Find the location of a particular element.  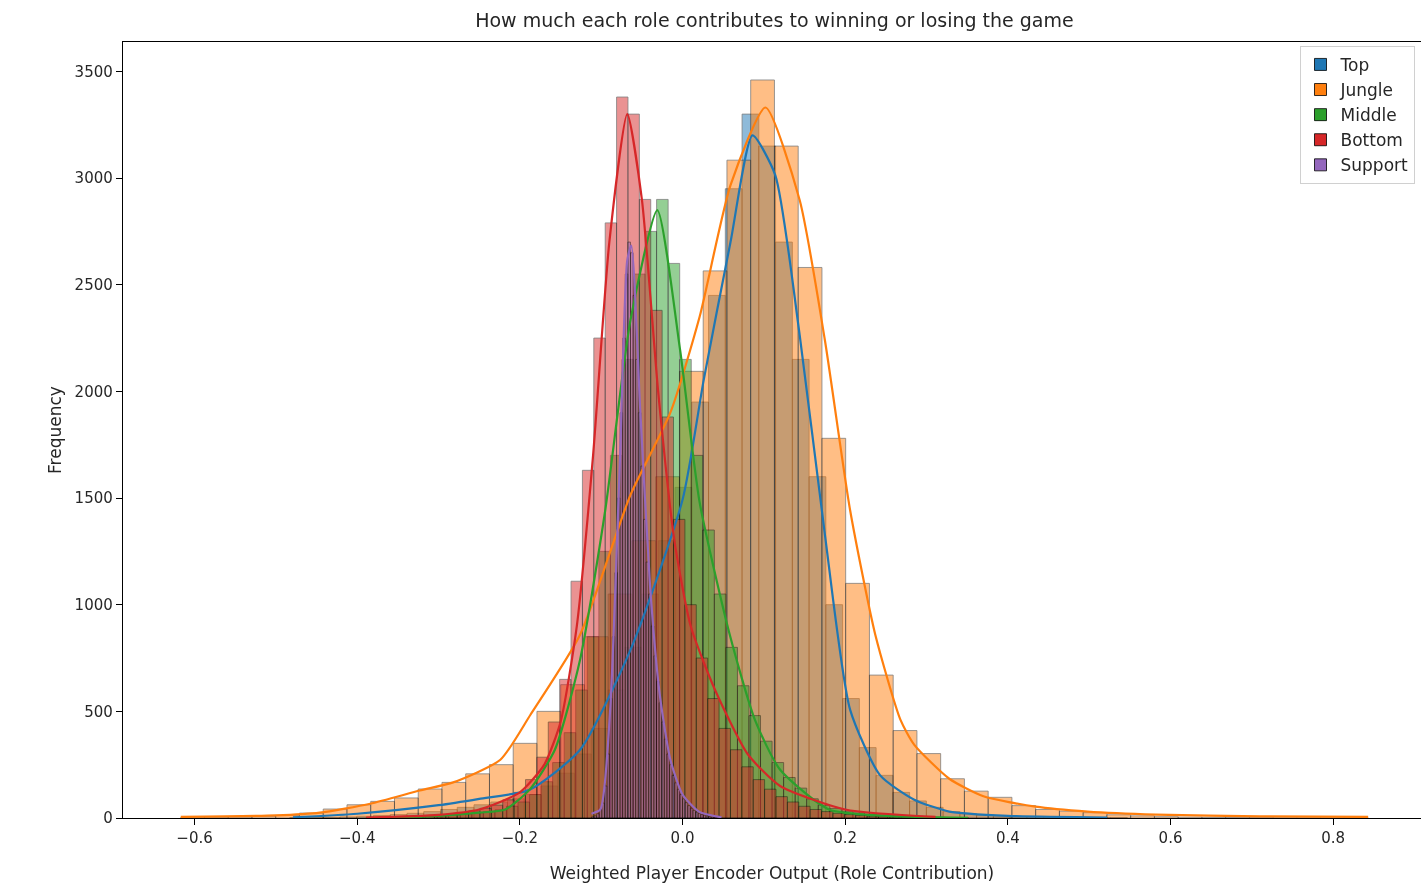

x-tick-label: 0.8 is located at coordinates (1333, 838).